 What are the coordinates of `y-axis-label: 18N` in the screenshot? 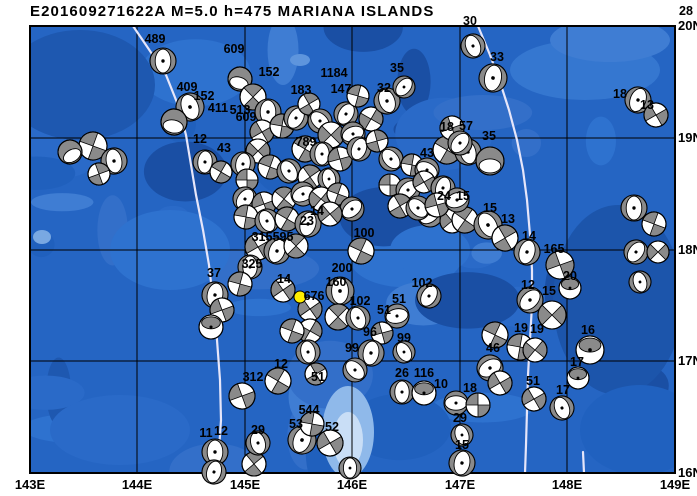 It's located at (687, 249).